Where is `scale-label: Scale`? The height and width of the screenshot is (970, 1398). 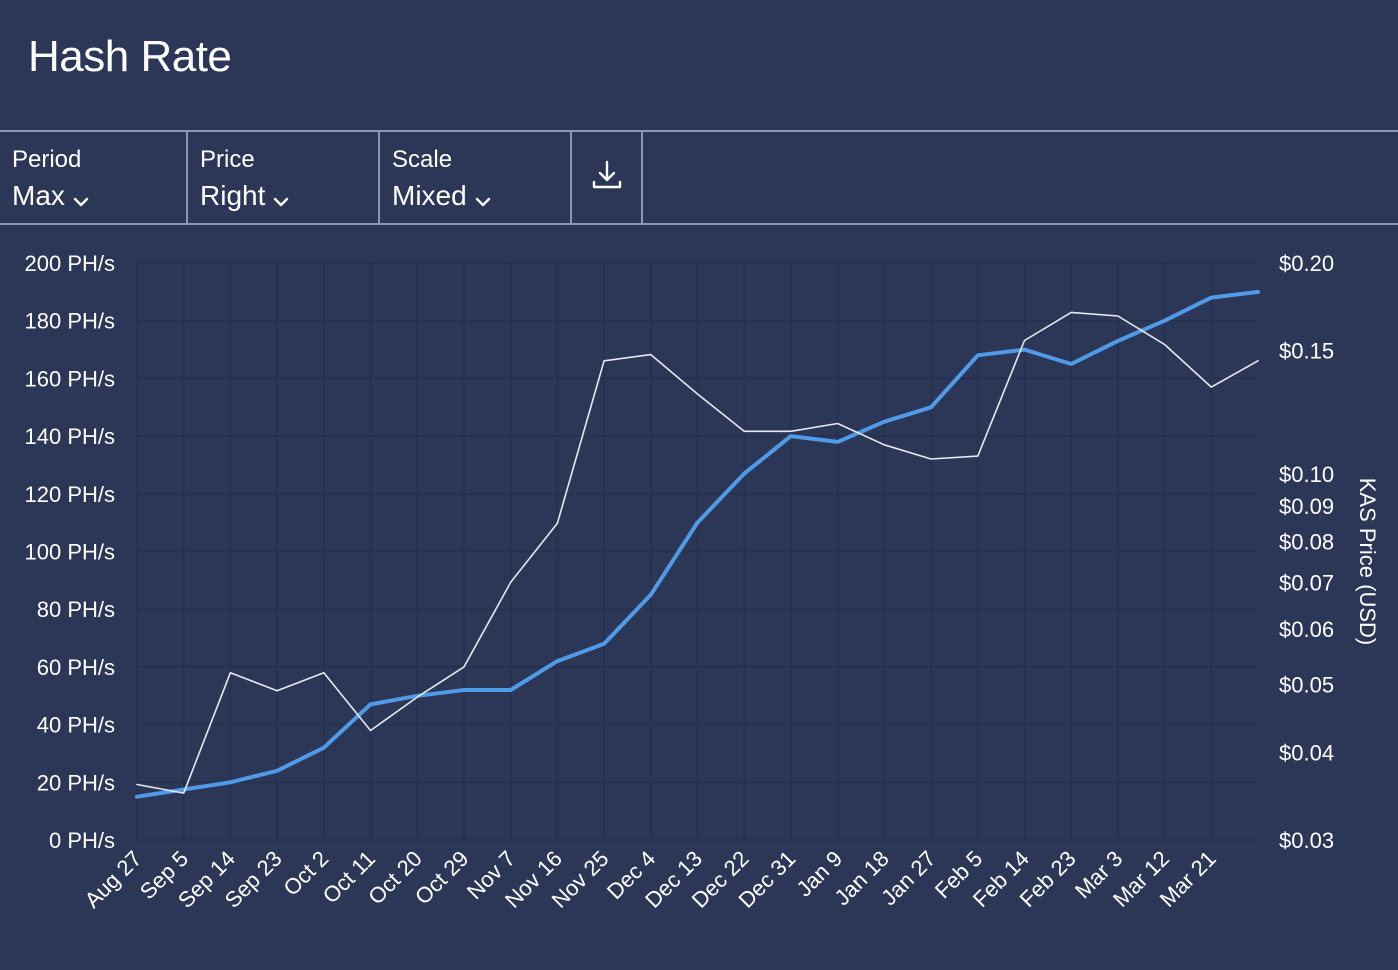
scale-label: Scale is located at coordinates (422, 159).